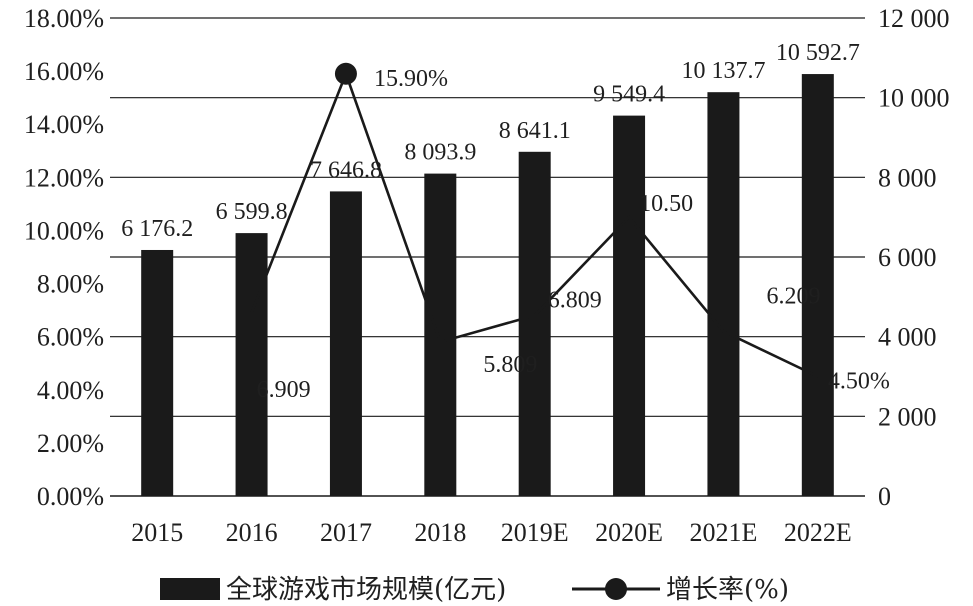 The image size is (973, 606). I want to click on y-left-tick-label: 12.00%, so click(64, 177).